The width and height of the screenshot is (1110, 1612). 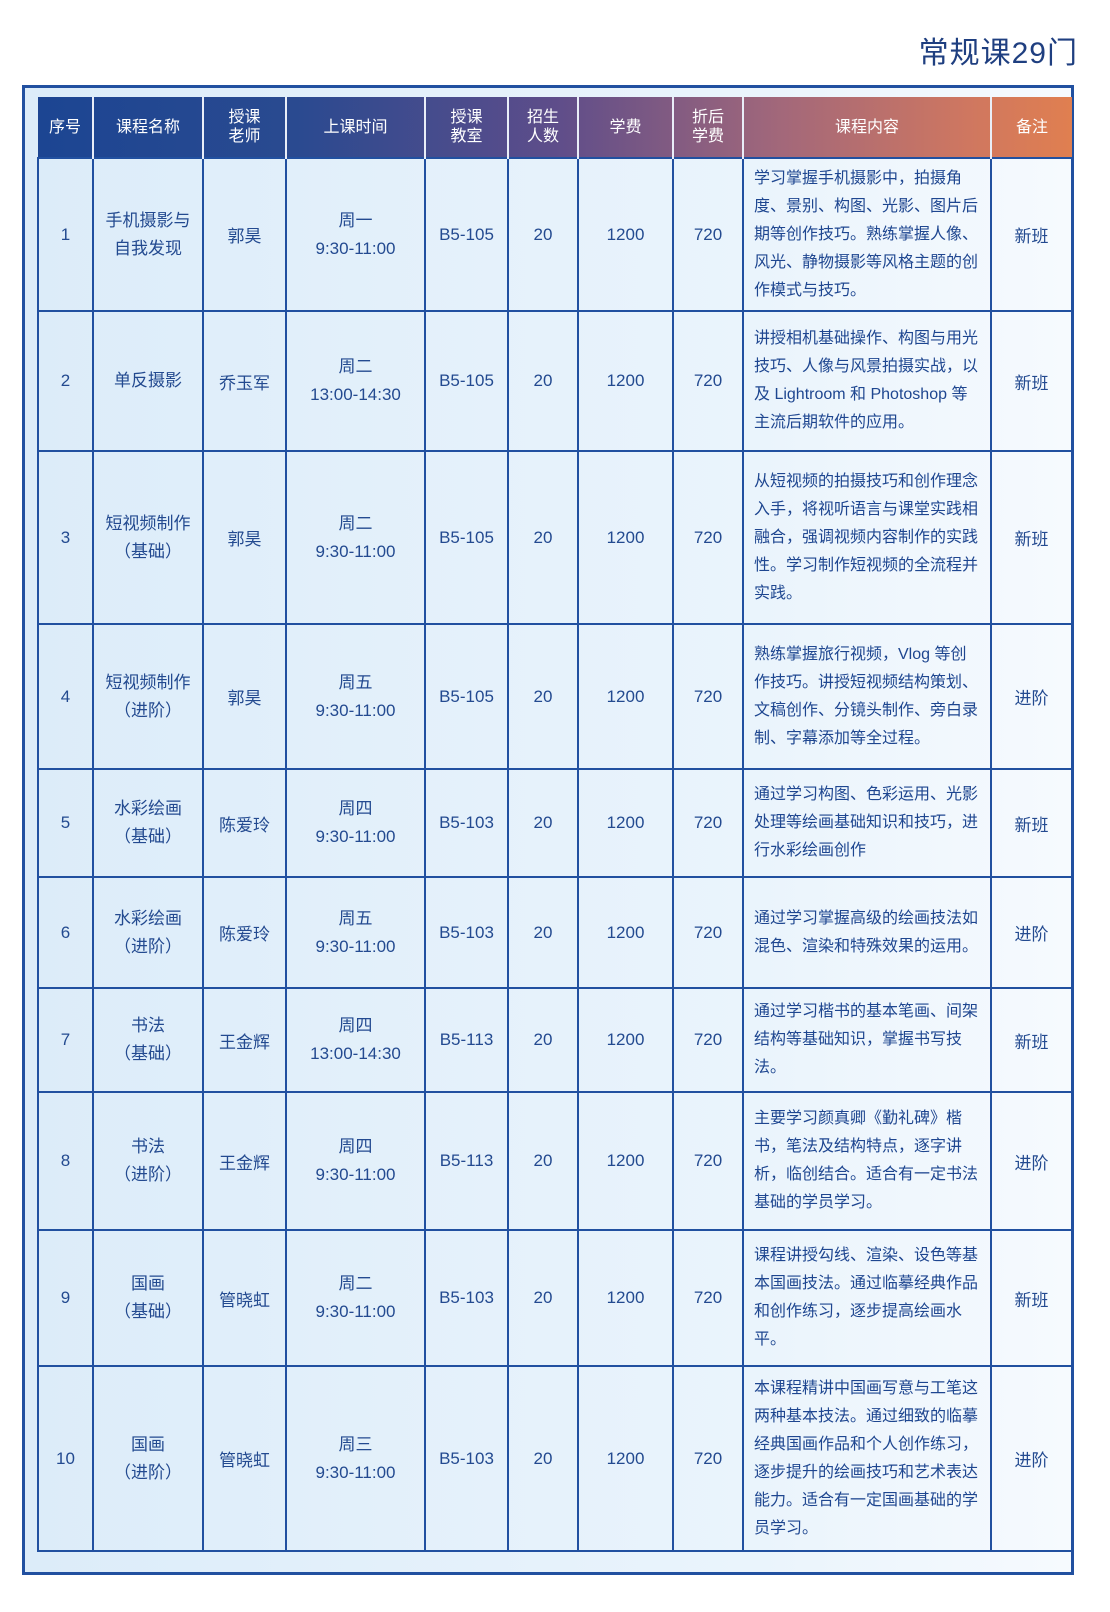 I want to click on cell-name: 单反摄影, so click(x=148, y=381).